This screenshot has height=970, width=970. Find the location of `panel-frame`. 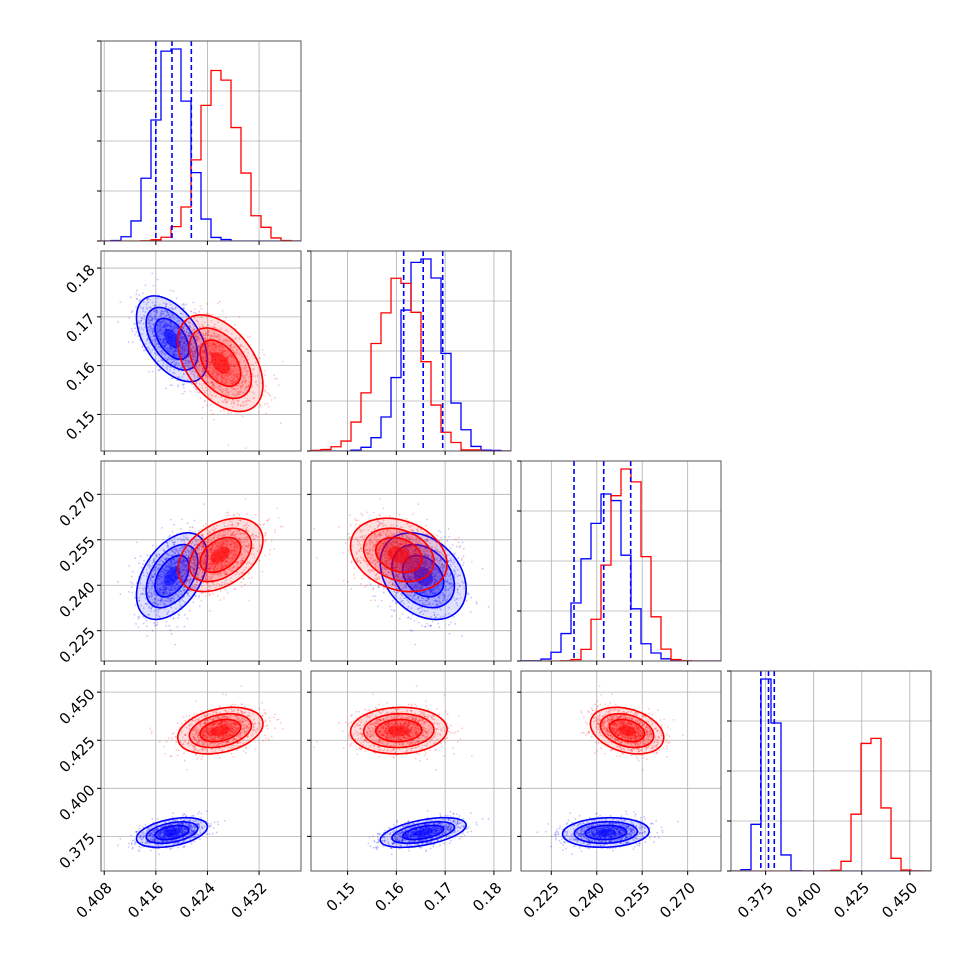

panel-frame is located at coordinates (201, 351).